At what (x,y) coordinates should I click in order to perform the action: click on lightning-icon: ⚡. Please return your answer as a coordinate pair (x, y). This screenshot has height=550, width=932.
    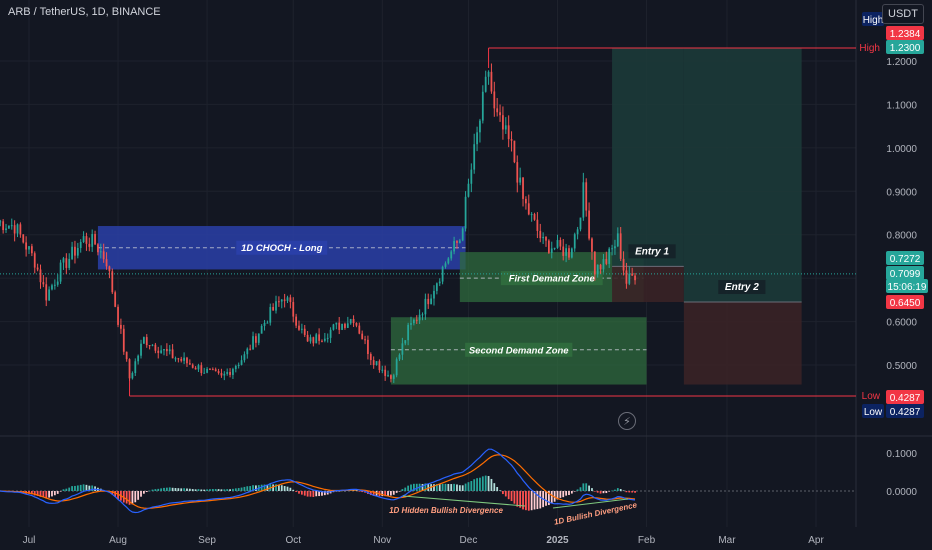
    Looking at the image, I should click on (627, 421).